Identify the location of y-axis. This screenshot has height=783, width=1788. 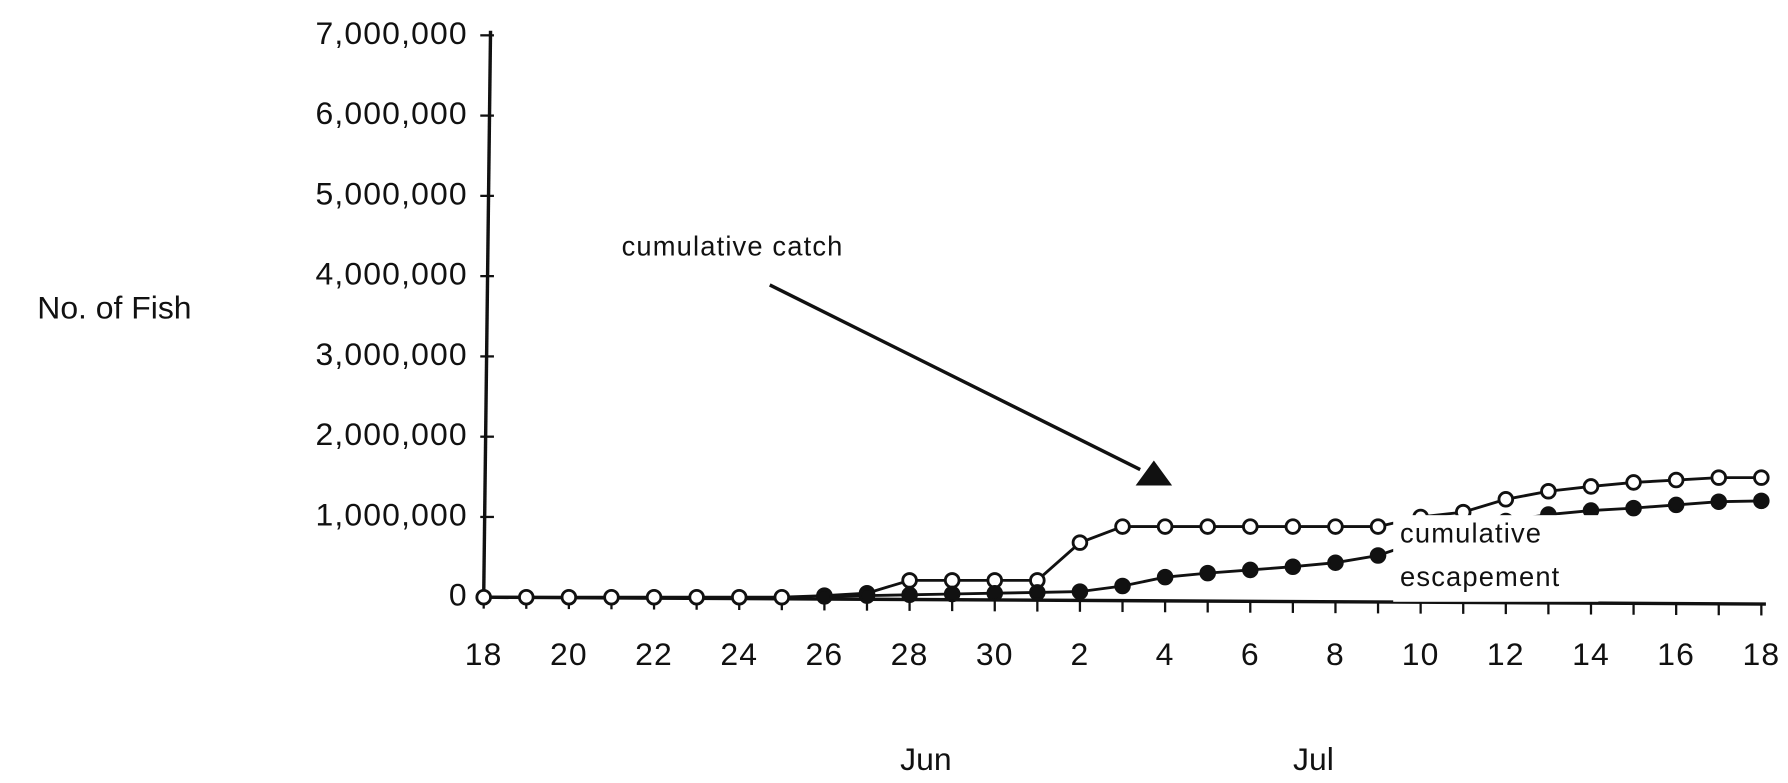
(487, 314).